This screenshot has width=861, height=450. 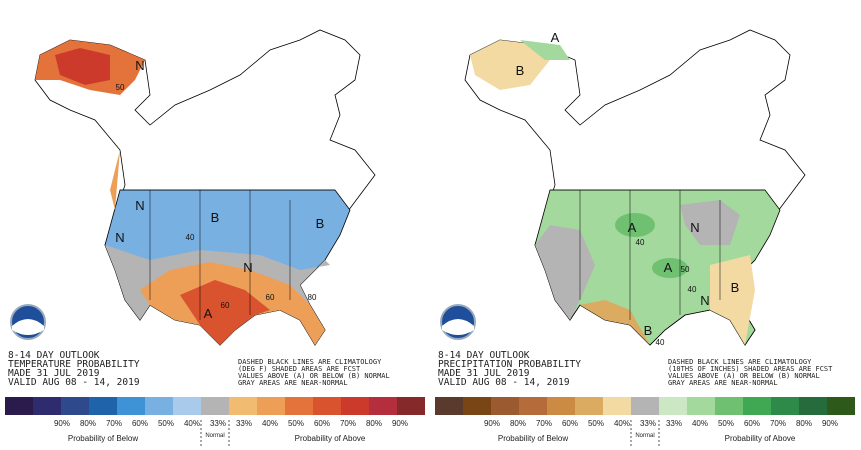 What do you see at coordinates (710, 222) in the screenshot?
I see `near-normal` at bounding box center [710, 222].